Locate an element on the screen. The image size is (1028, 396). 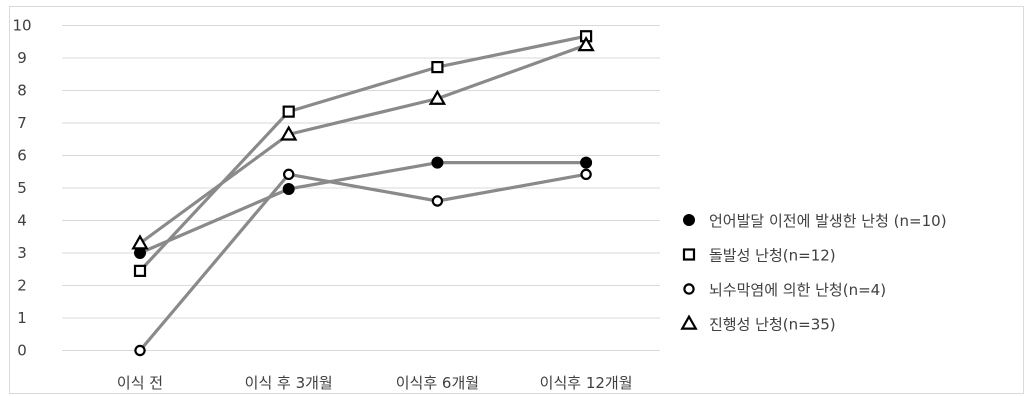
y-tick-label: 3 is located at coordinates (22, 253).